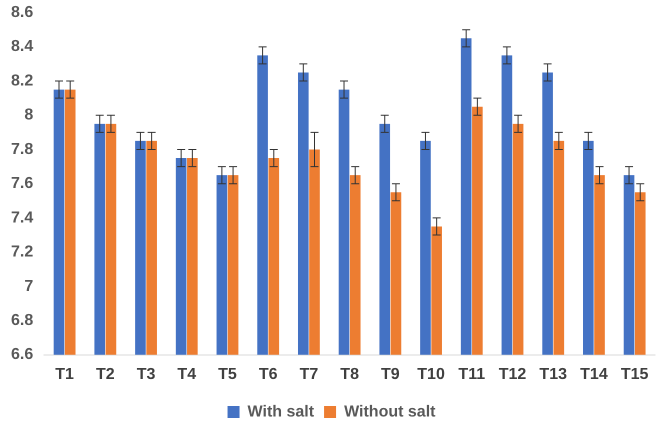 The width and height of the screenshot is (669, 434). What do you see at coordinates (22, 355) in the screenshot?
I see `y-tick-label: 6.6` at bounding box center [22, 355].